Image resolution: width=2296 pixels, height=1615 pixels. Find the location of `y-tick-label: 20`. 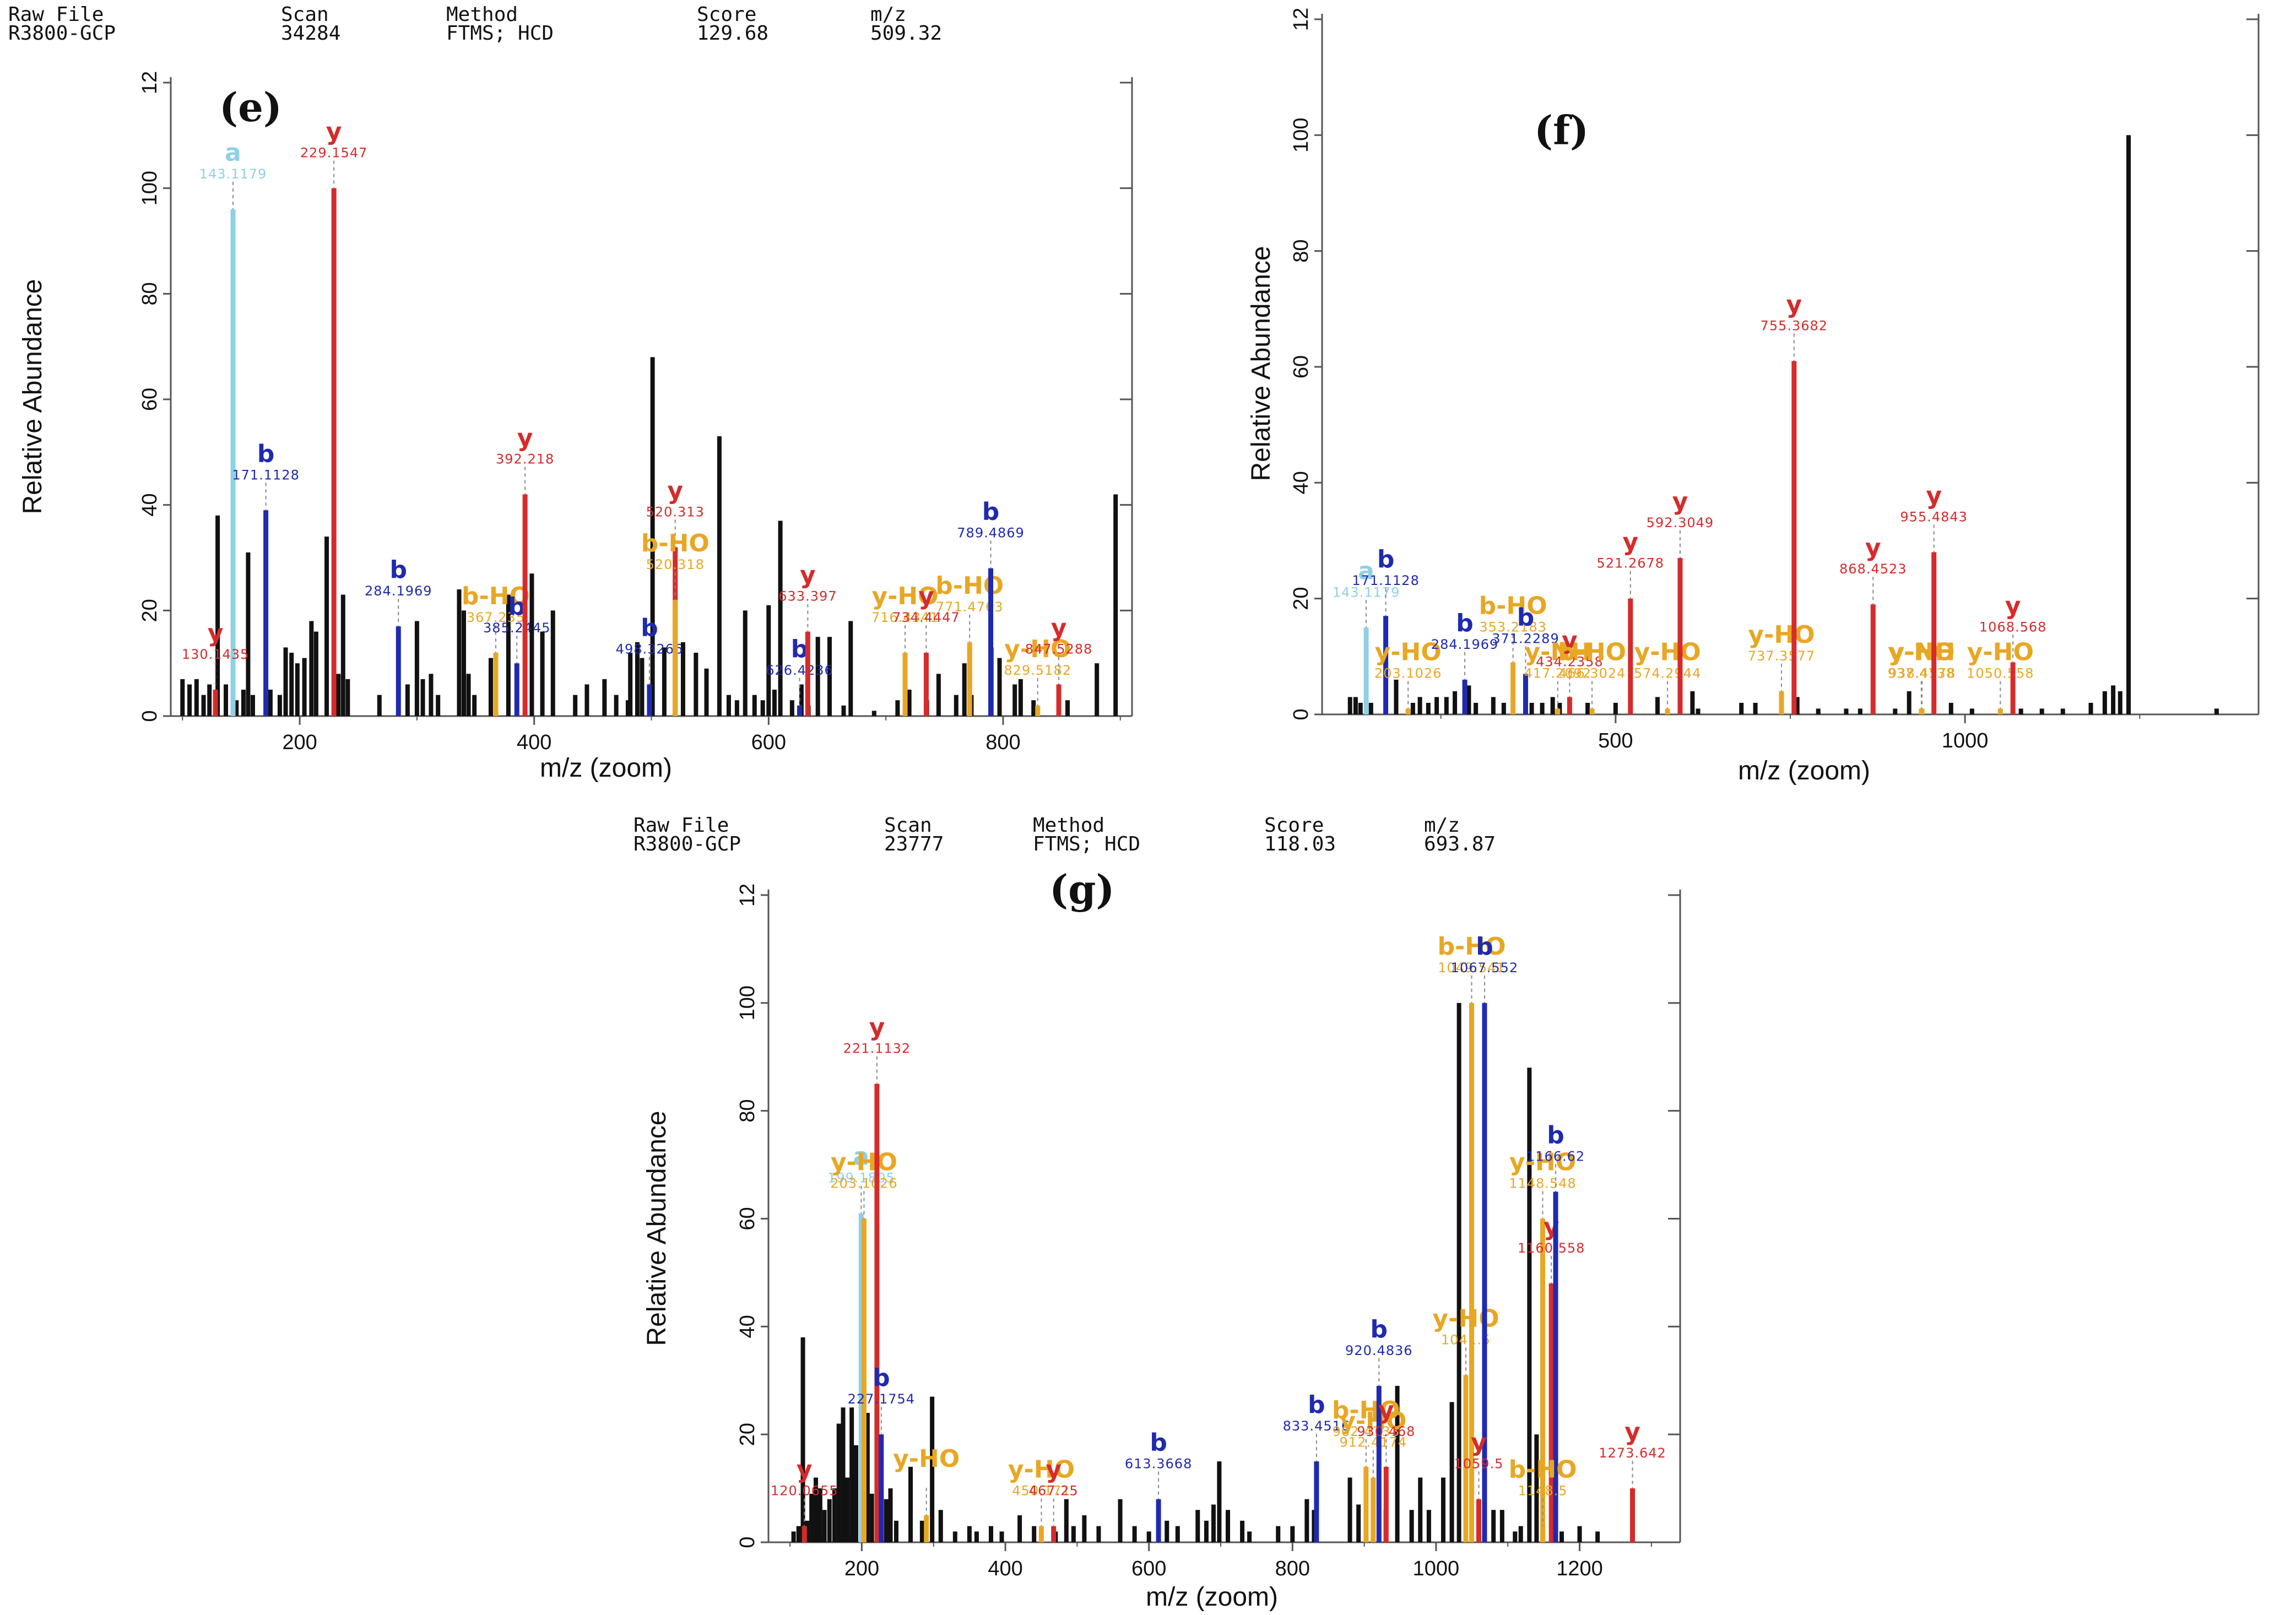

y-tick-label: 20 is located at coordinates (747, 1434).